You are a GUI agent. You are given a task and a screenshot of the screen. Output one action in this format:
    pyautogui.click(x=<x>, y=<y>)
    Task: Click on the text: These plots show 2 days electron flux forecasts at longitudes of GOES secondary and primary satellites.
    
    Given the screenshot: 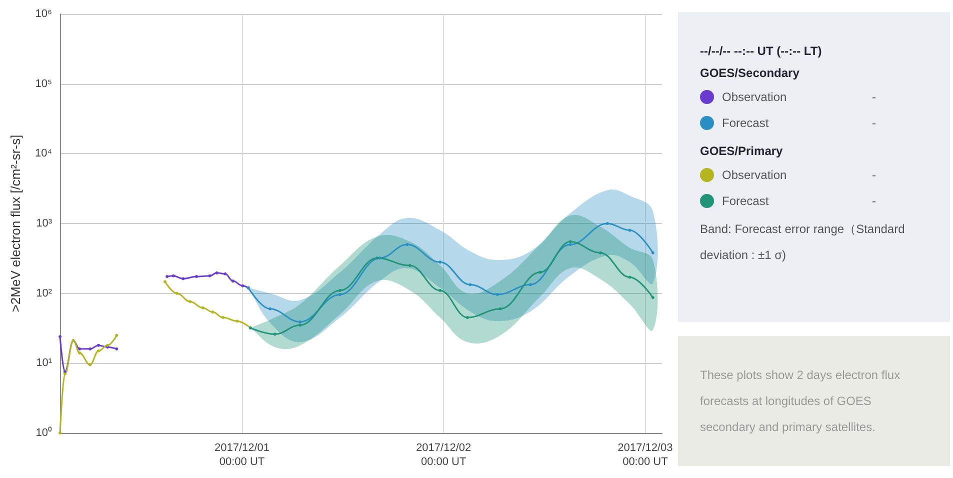 What is the action you would take?
    pyautogui.click(x=814, y=401)
    